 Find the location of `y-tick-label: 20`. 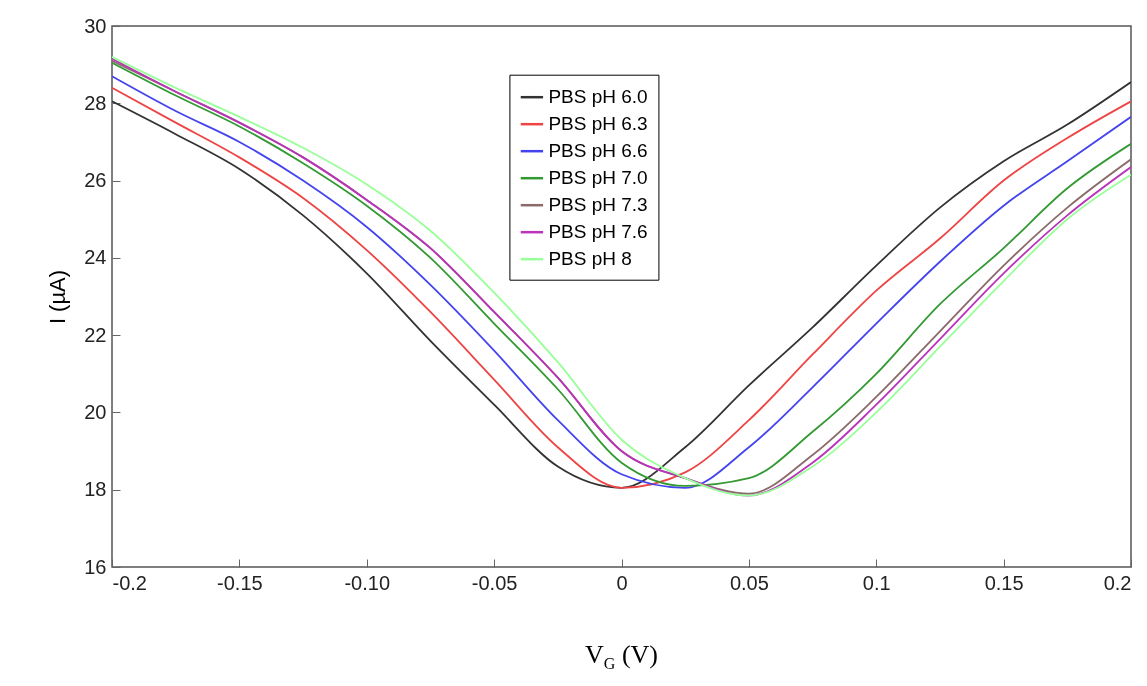

y-tick-label: 20 is located at coordinates (95, 411).